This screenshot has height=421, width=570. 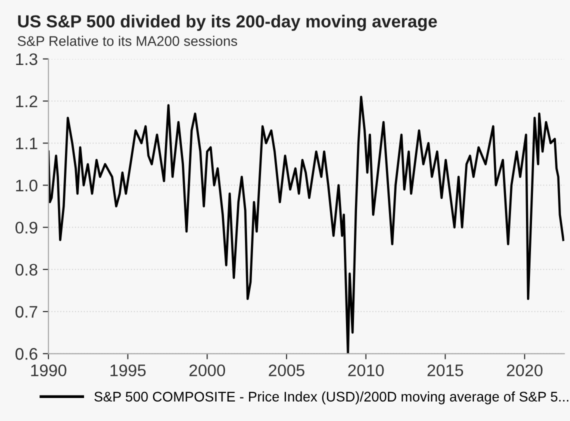 I want to click on y-tick-label: 1.3, so click(x=27, y=59).